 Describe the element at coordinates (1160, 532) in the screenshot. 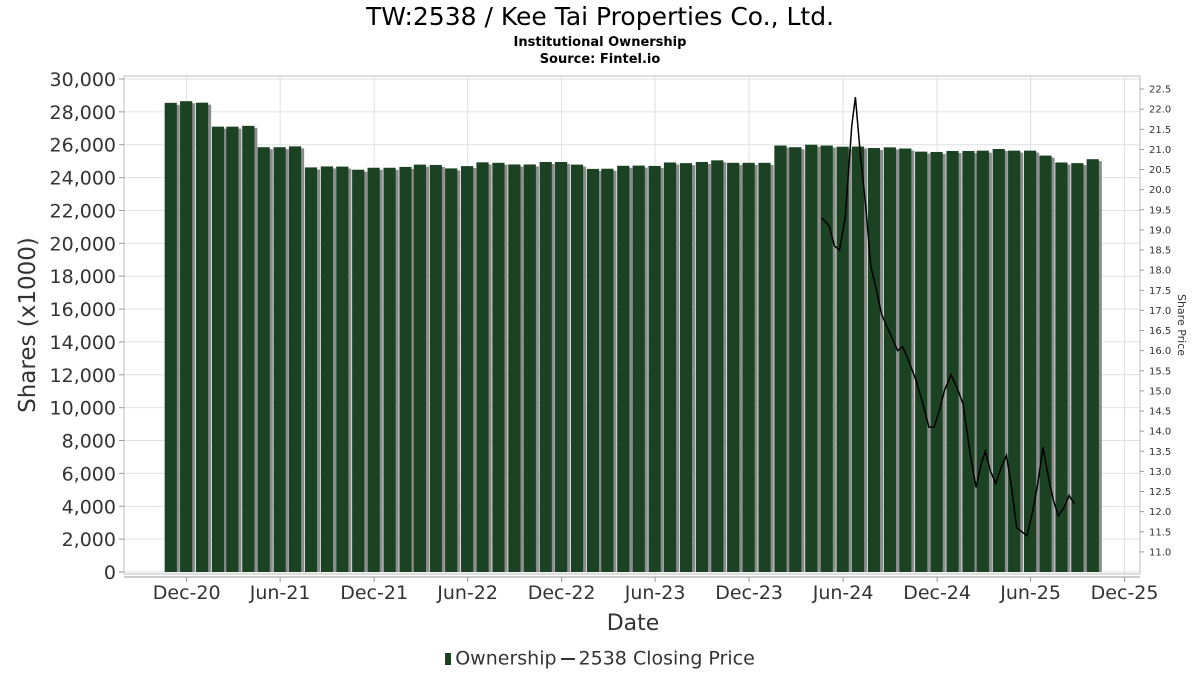

I see `y2-tick-label: 11.5` at that location.